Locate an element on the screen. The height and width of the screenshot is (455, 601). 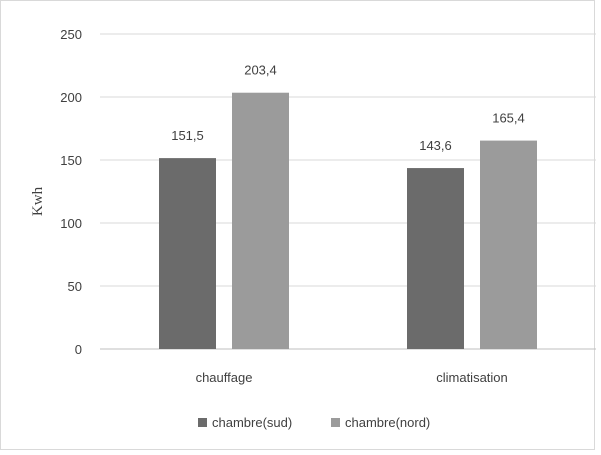
y-tick-label: 200 is located at coordinates (71, 97).